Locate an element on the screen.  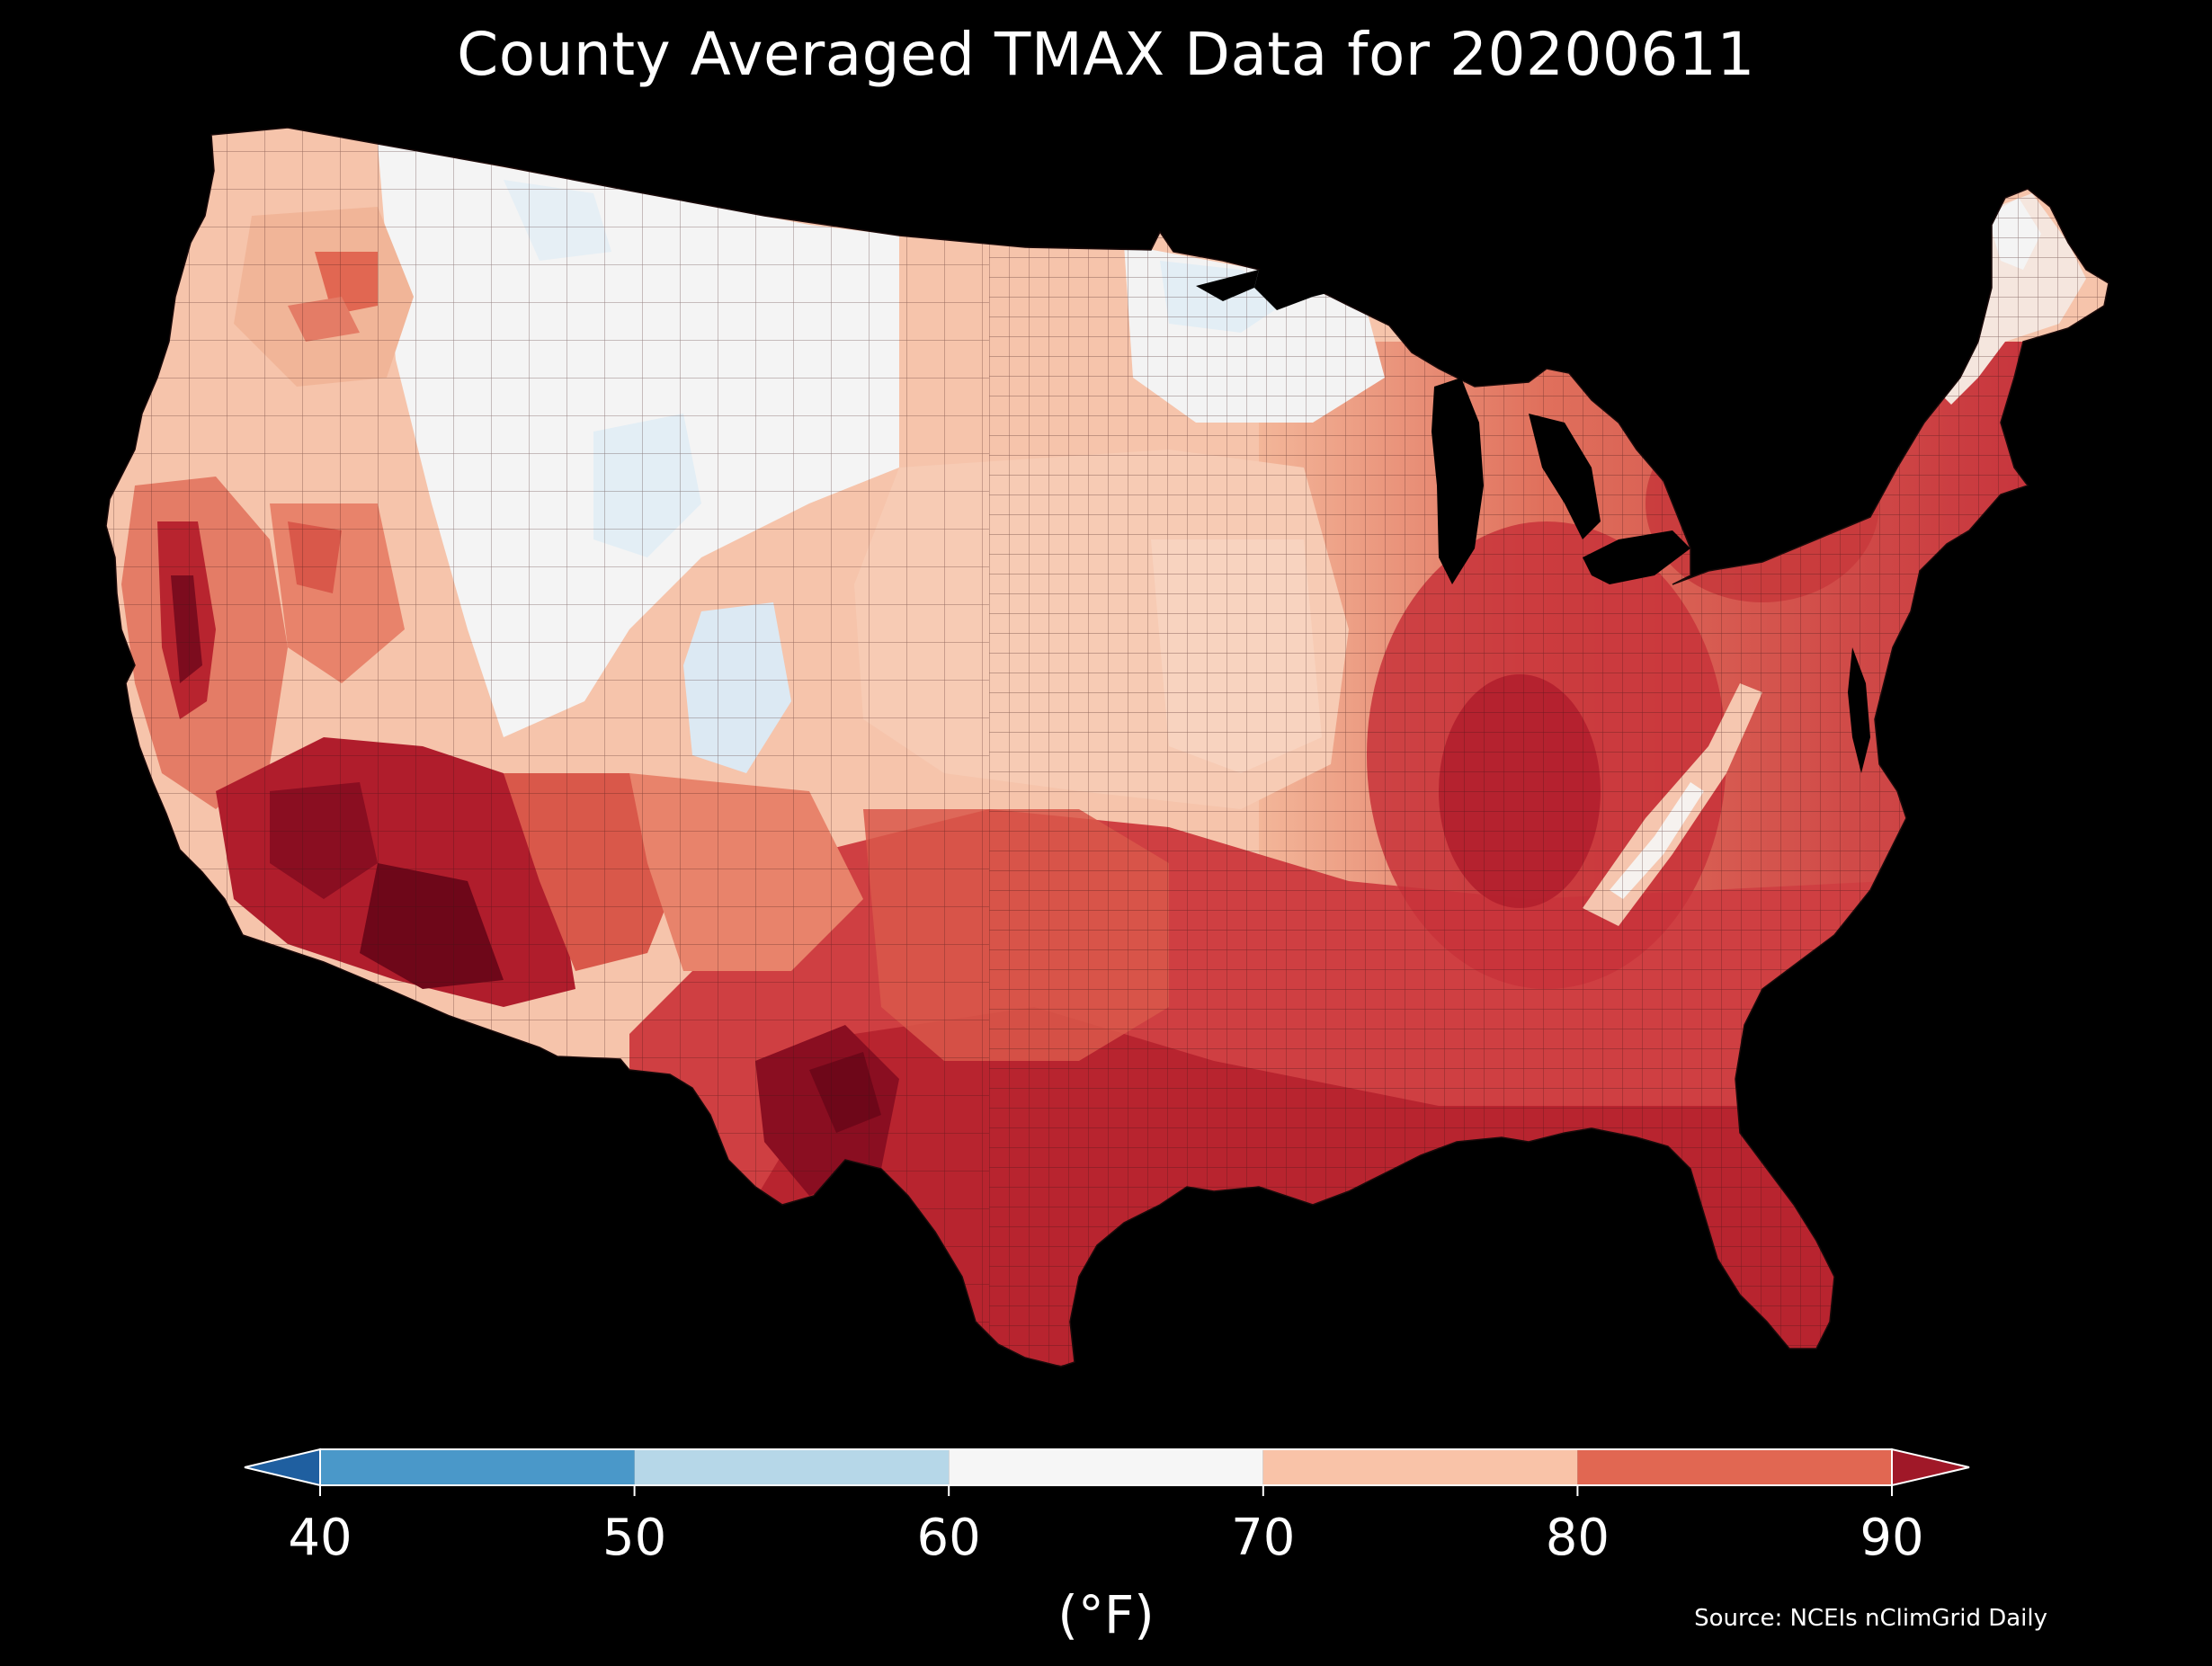
lake-superior-west is located at coordinates (1227, 285).